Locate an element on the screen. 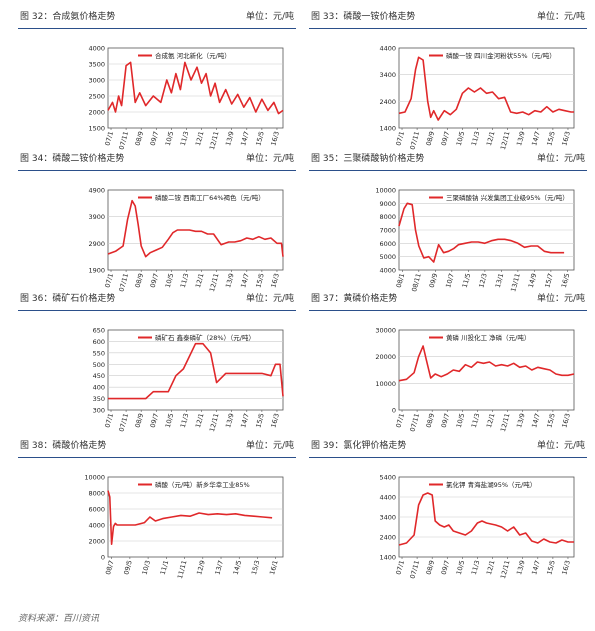 Image resolution: width=595 pixels, height=631 pixels. figure-title: 图 36：磷矿石价格走势 is located at coordinates (68, 299).